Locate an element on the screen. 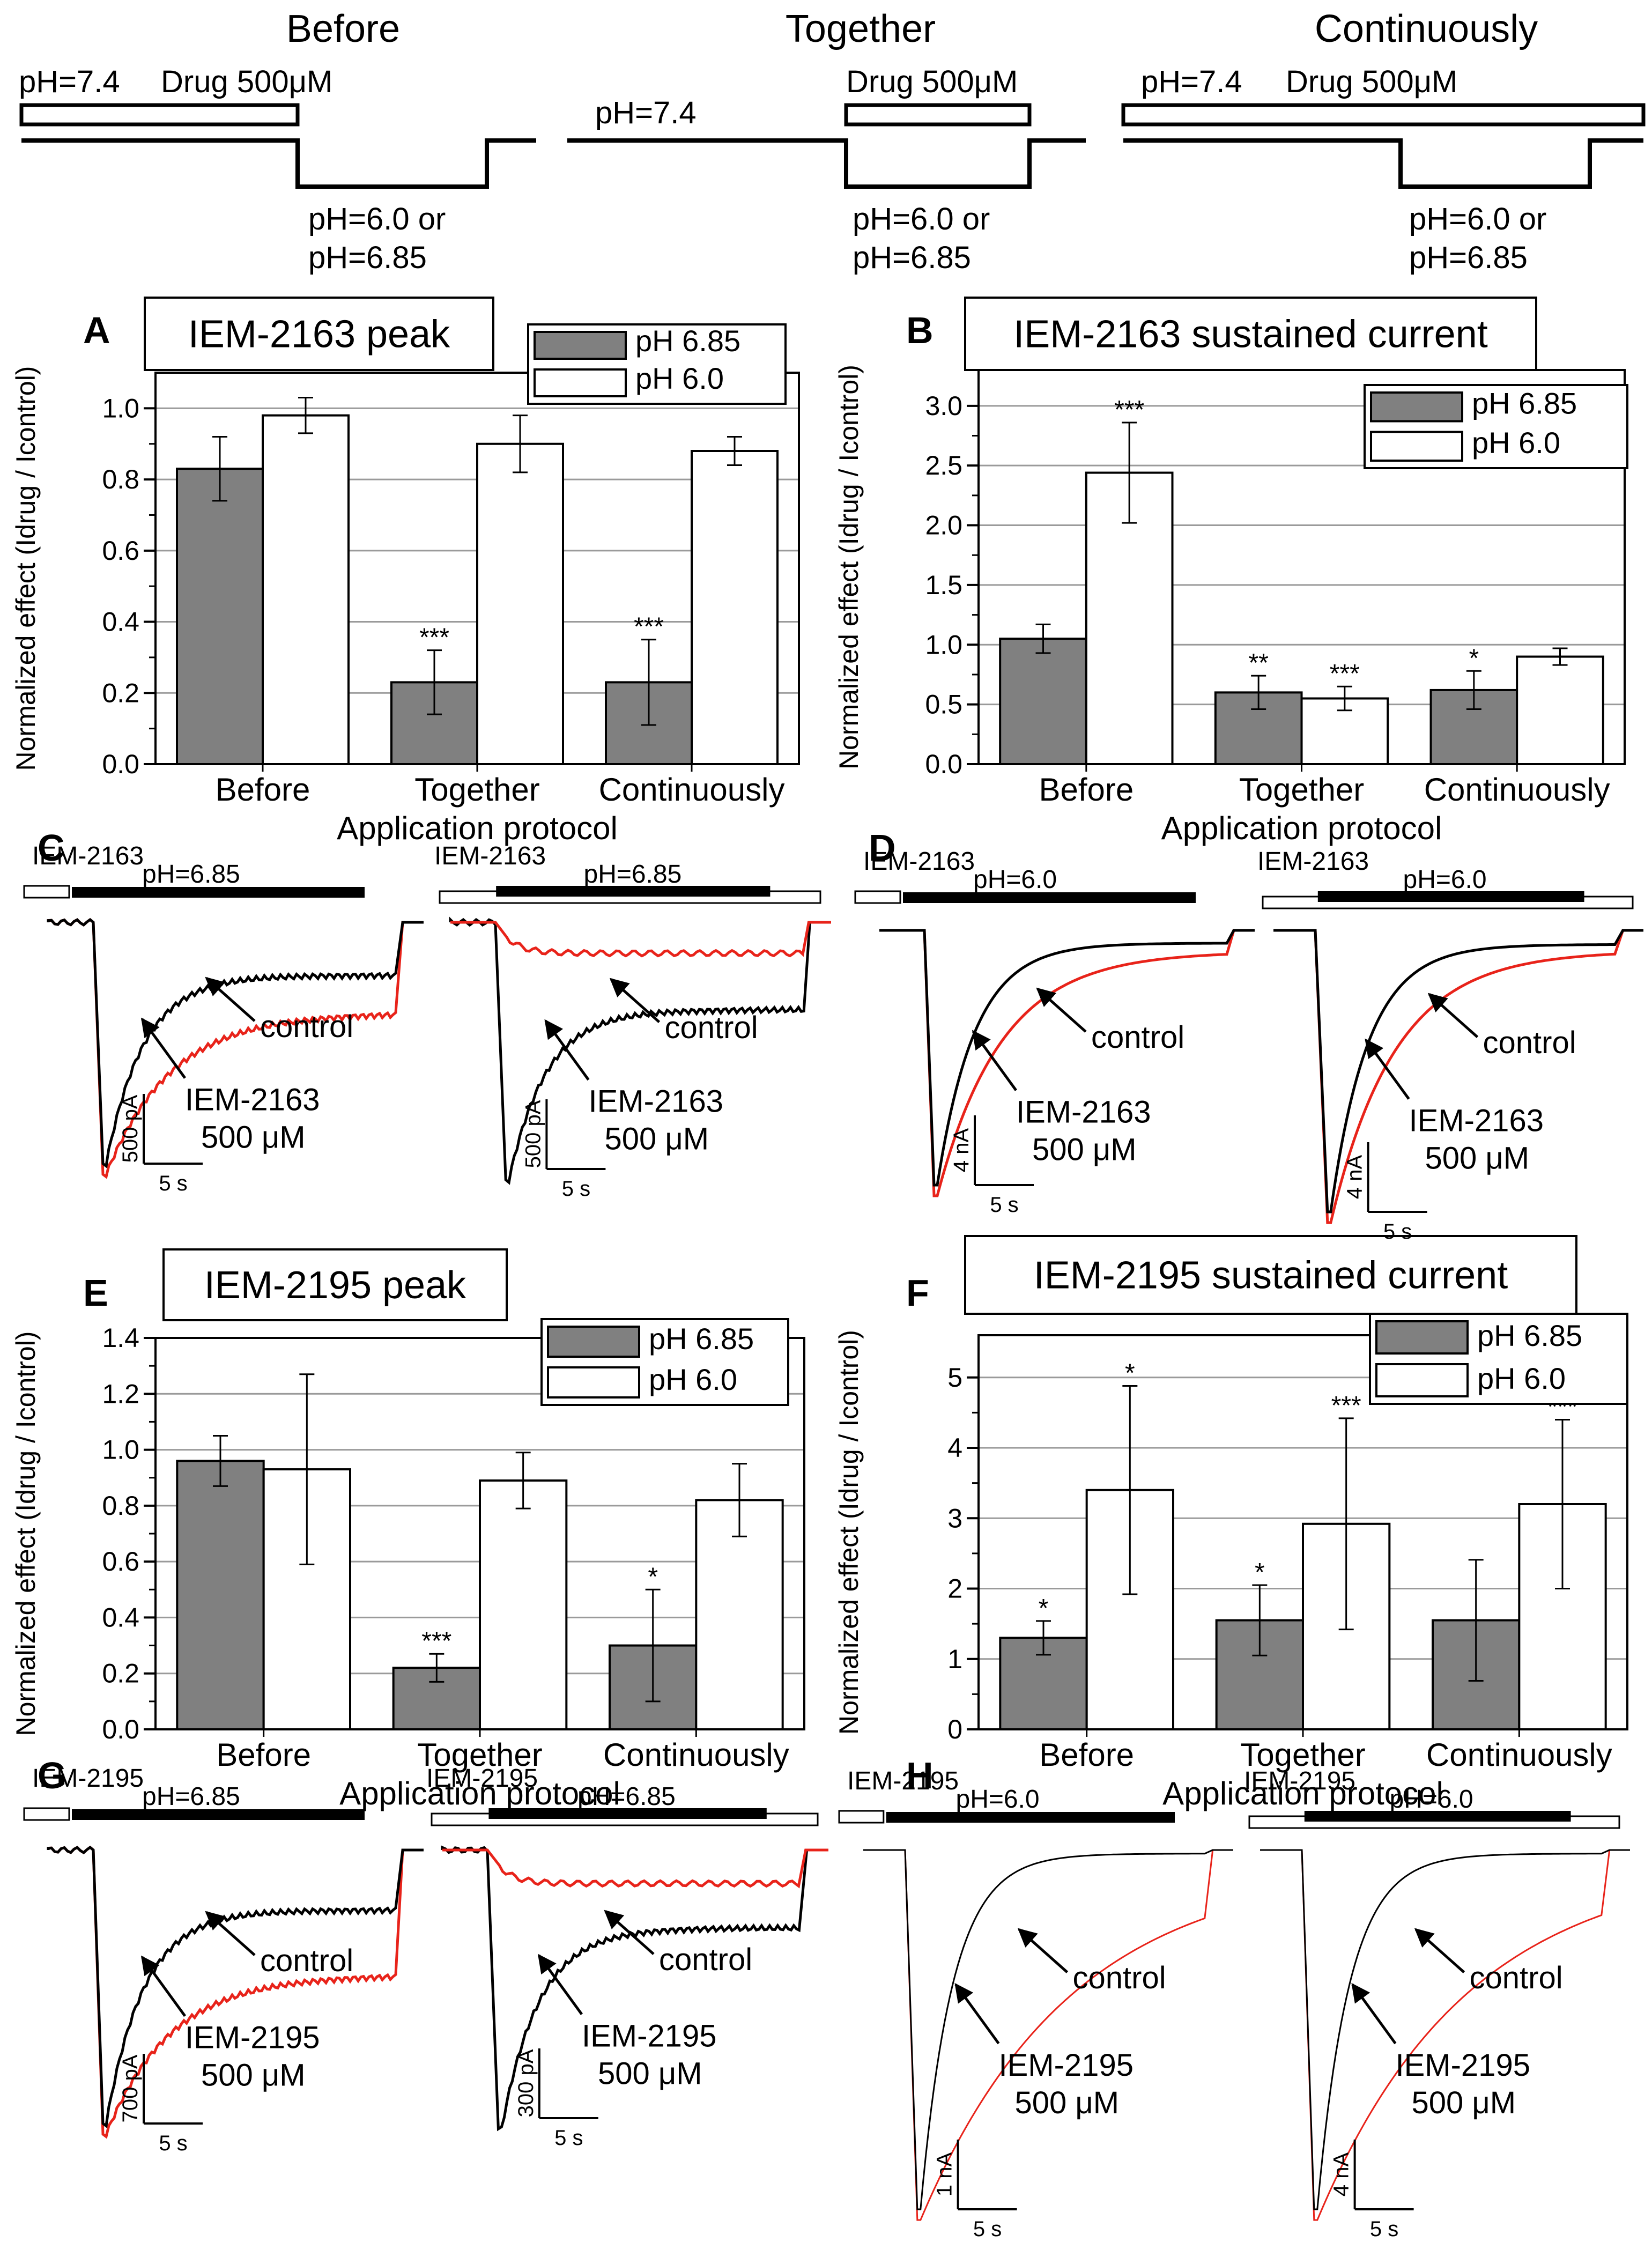 Image resolution: width=1652 pixels, height=2242 pixels. y-tick-label: 2.0 is located at coordinates (943, 525).